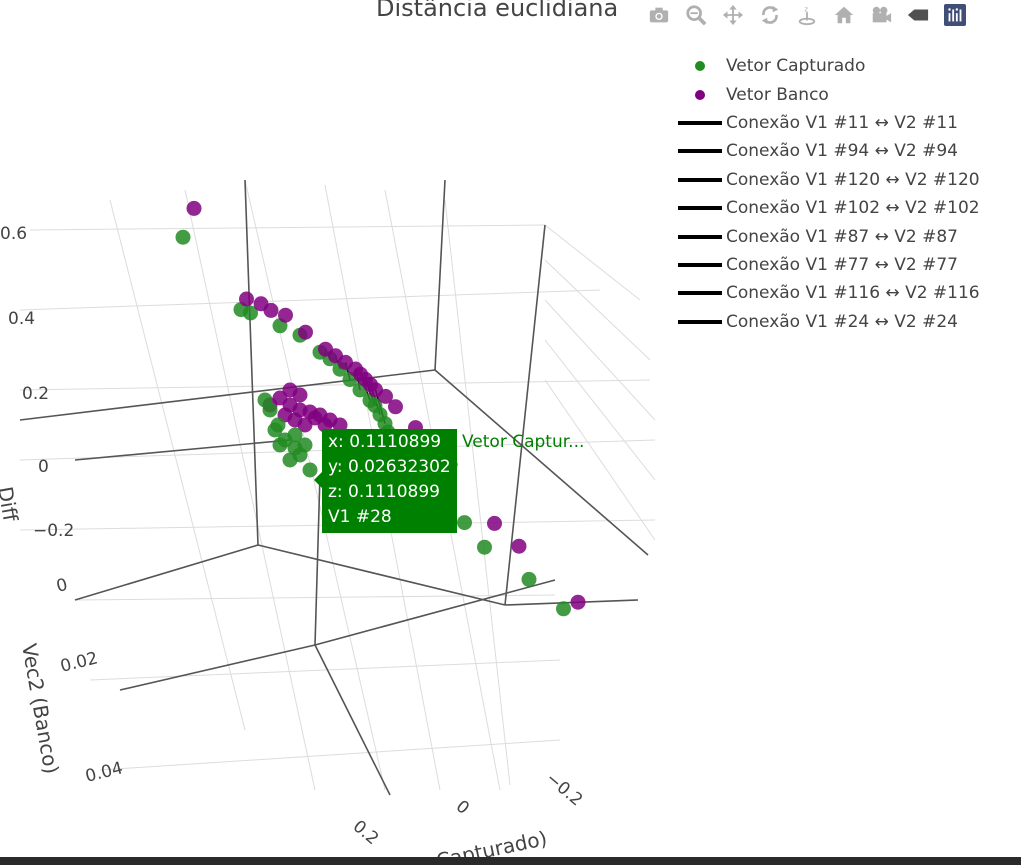 This screenshot has height=865, width=1021. I want to click on legend-label: Conexão V1 #87 ↔ V2 #87, so click(842, 236).